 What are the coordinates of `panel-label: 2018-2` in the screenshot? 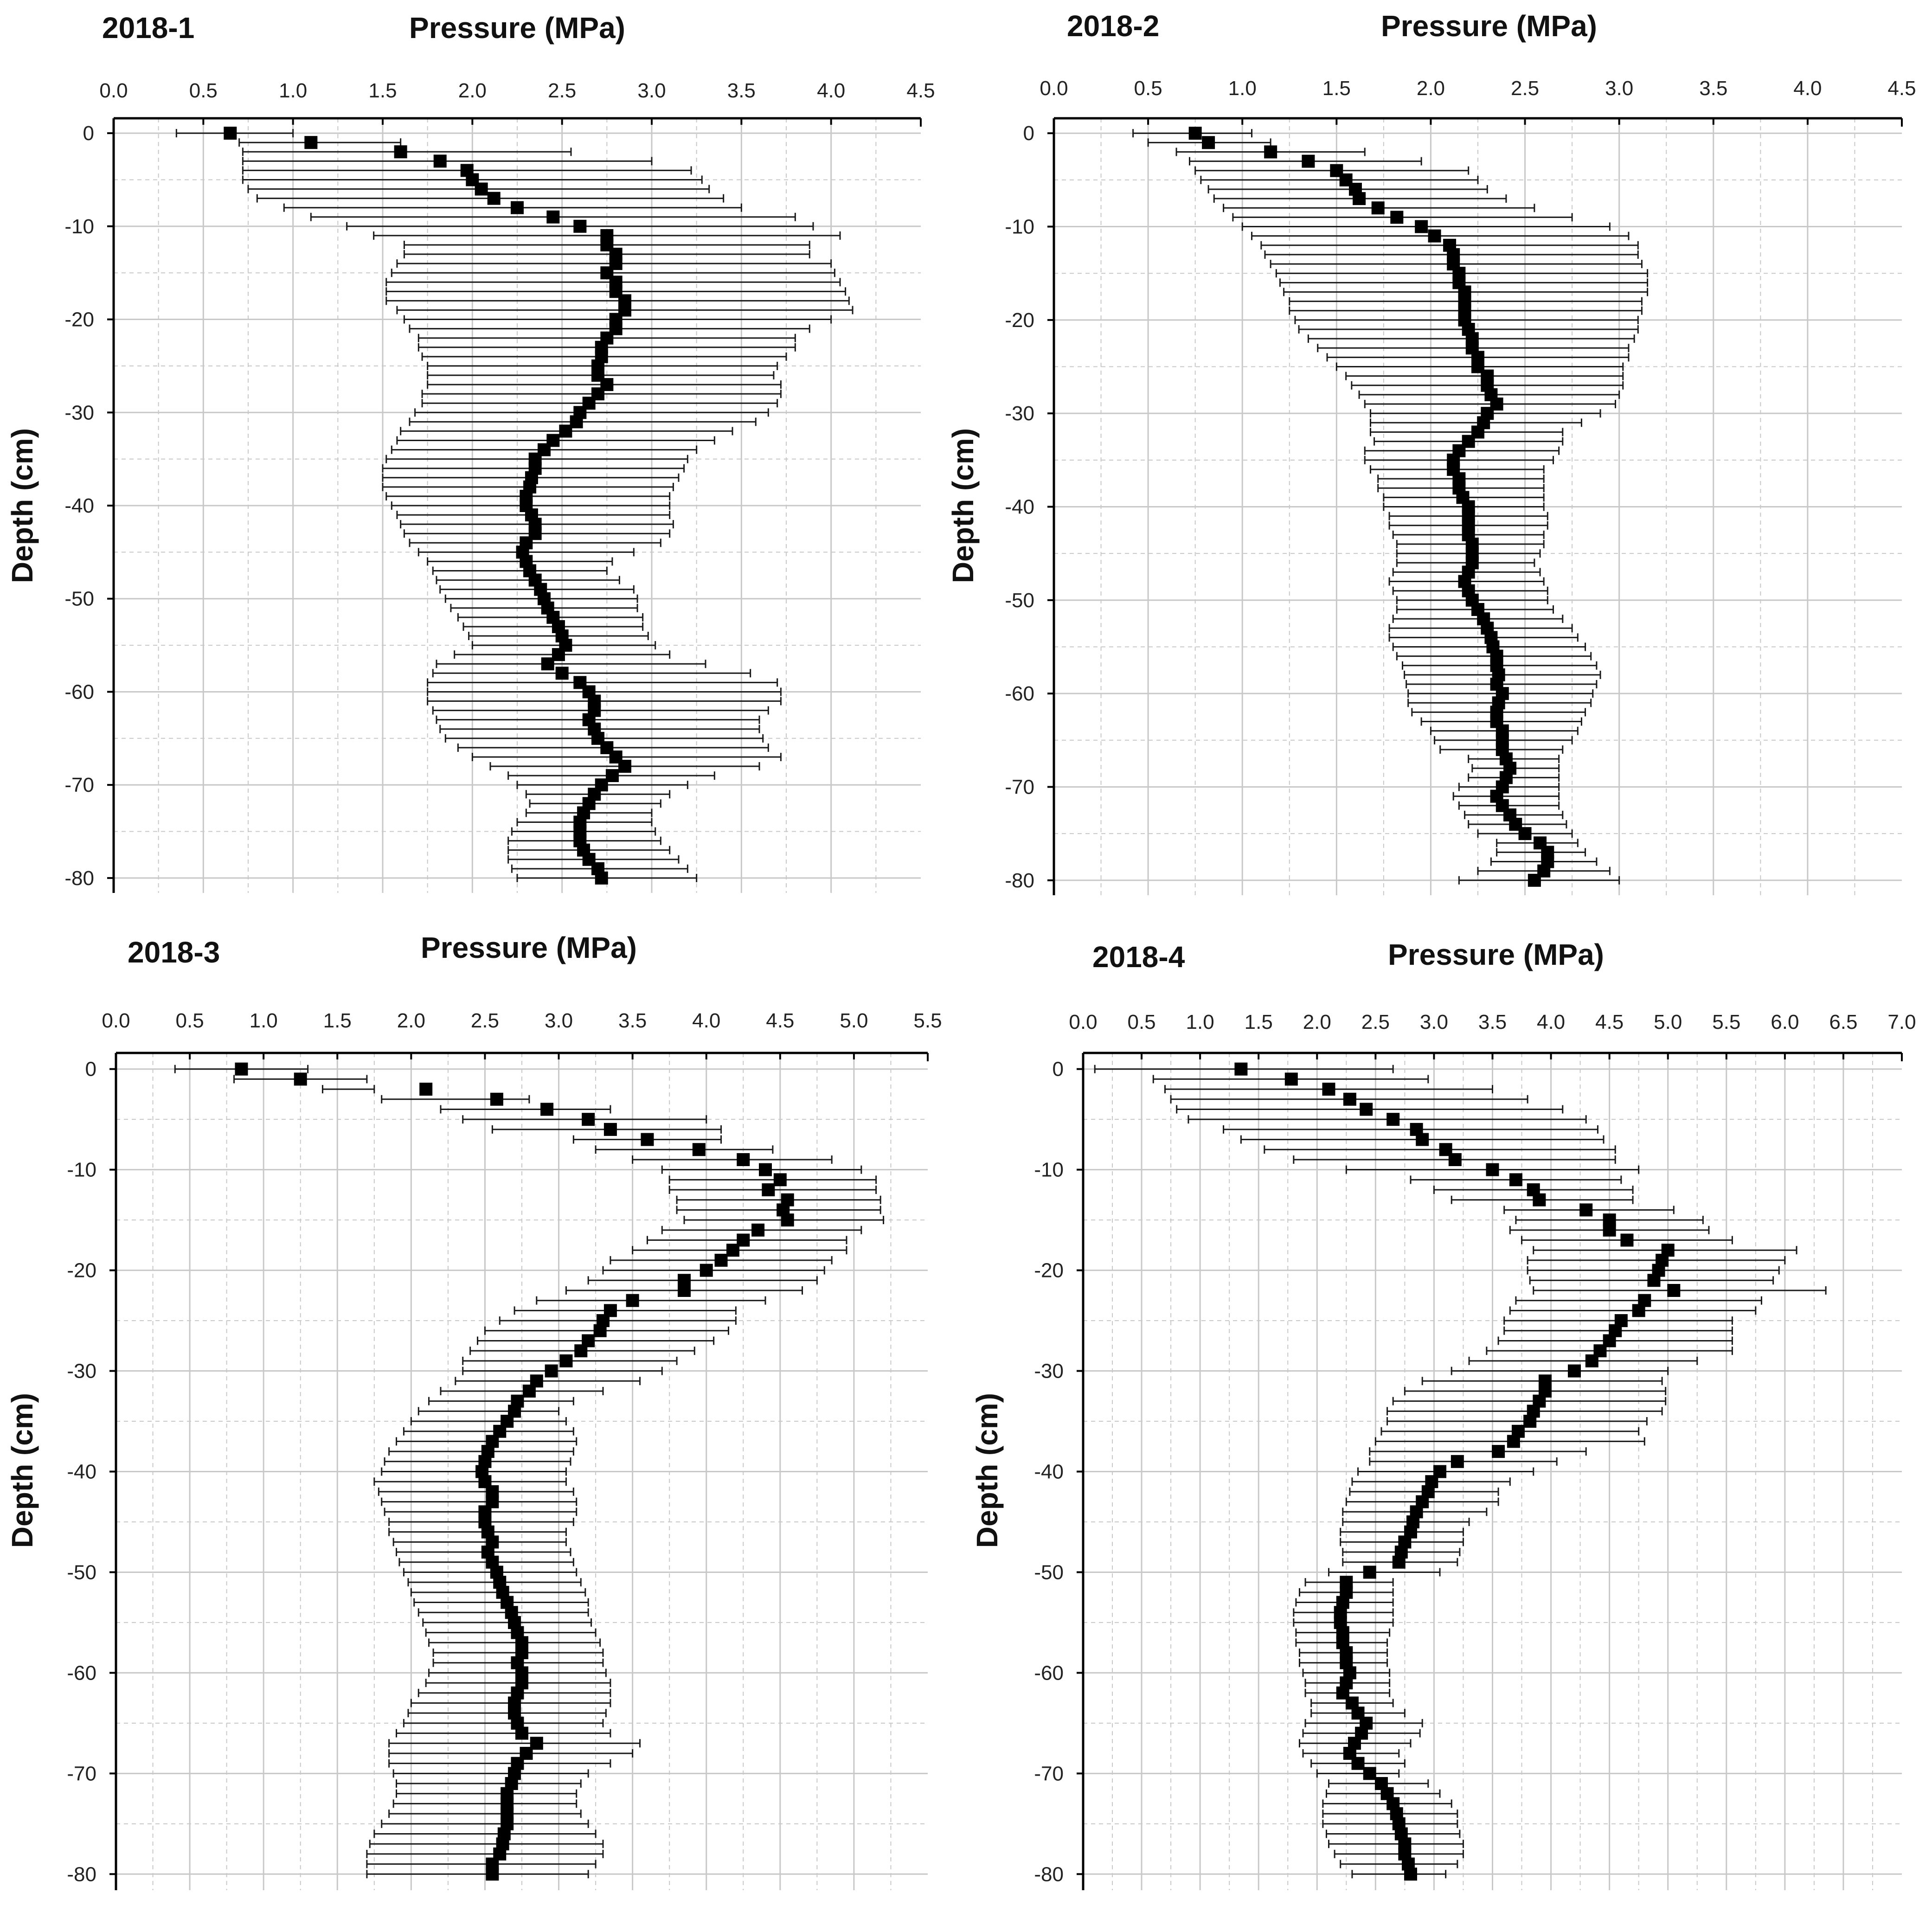 It's located at (1113, 26).